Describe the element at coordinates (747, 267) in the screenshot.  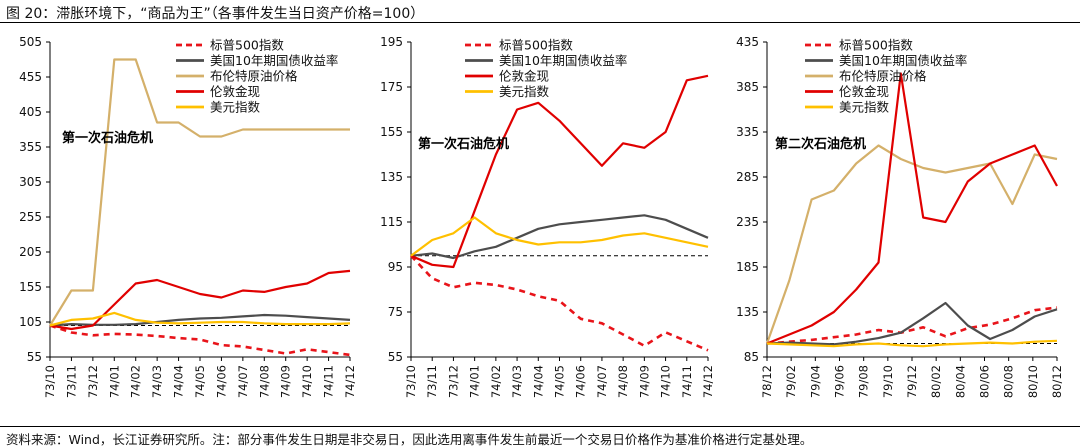
I see `y-tick-label: 185` at that location.